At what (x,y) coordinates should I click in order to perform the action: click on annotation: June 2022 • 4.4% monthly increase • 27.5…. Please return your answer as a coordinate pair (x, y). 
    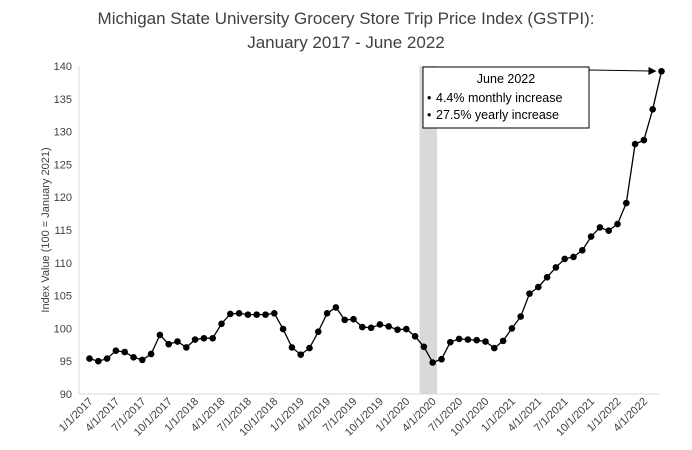
    Looking at the image, I should click on (539, 97).